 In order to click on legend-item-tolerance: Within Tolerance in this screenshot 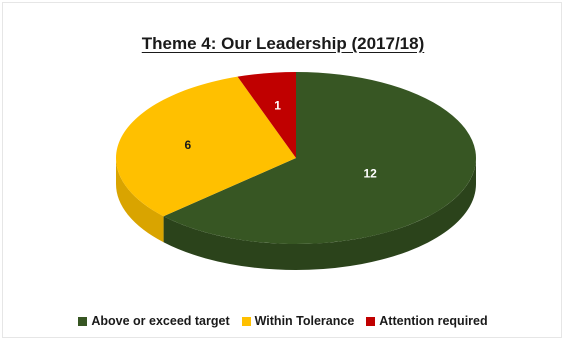, I will do `click(298, 321)`.